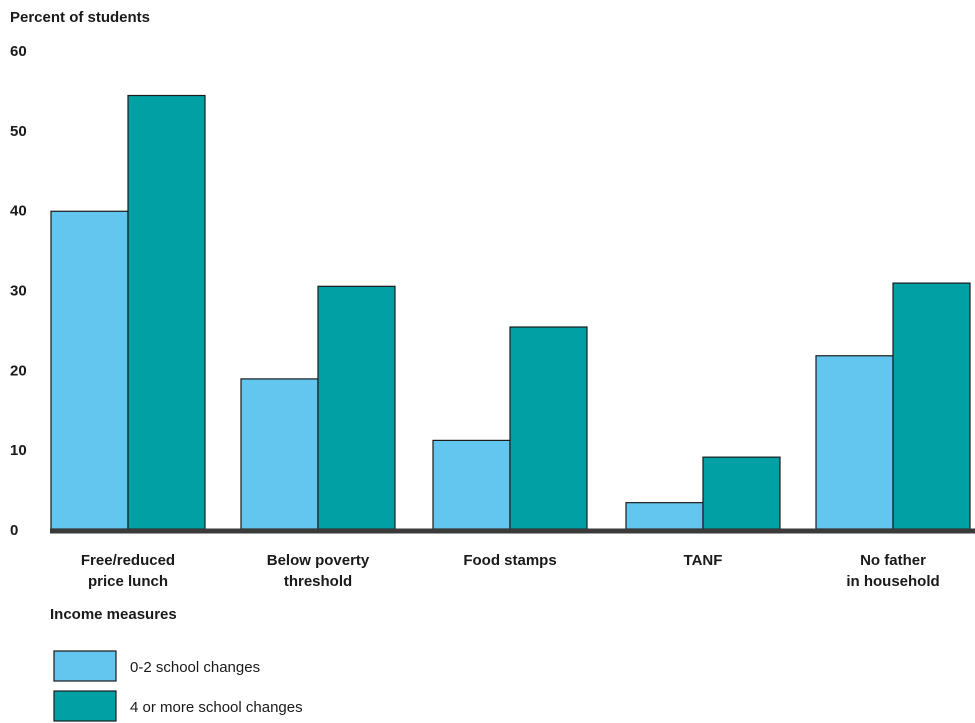  I want to click on bar-series1-cat0, so click(89, 370).